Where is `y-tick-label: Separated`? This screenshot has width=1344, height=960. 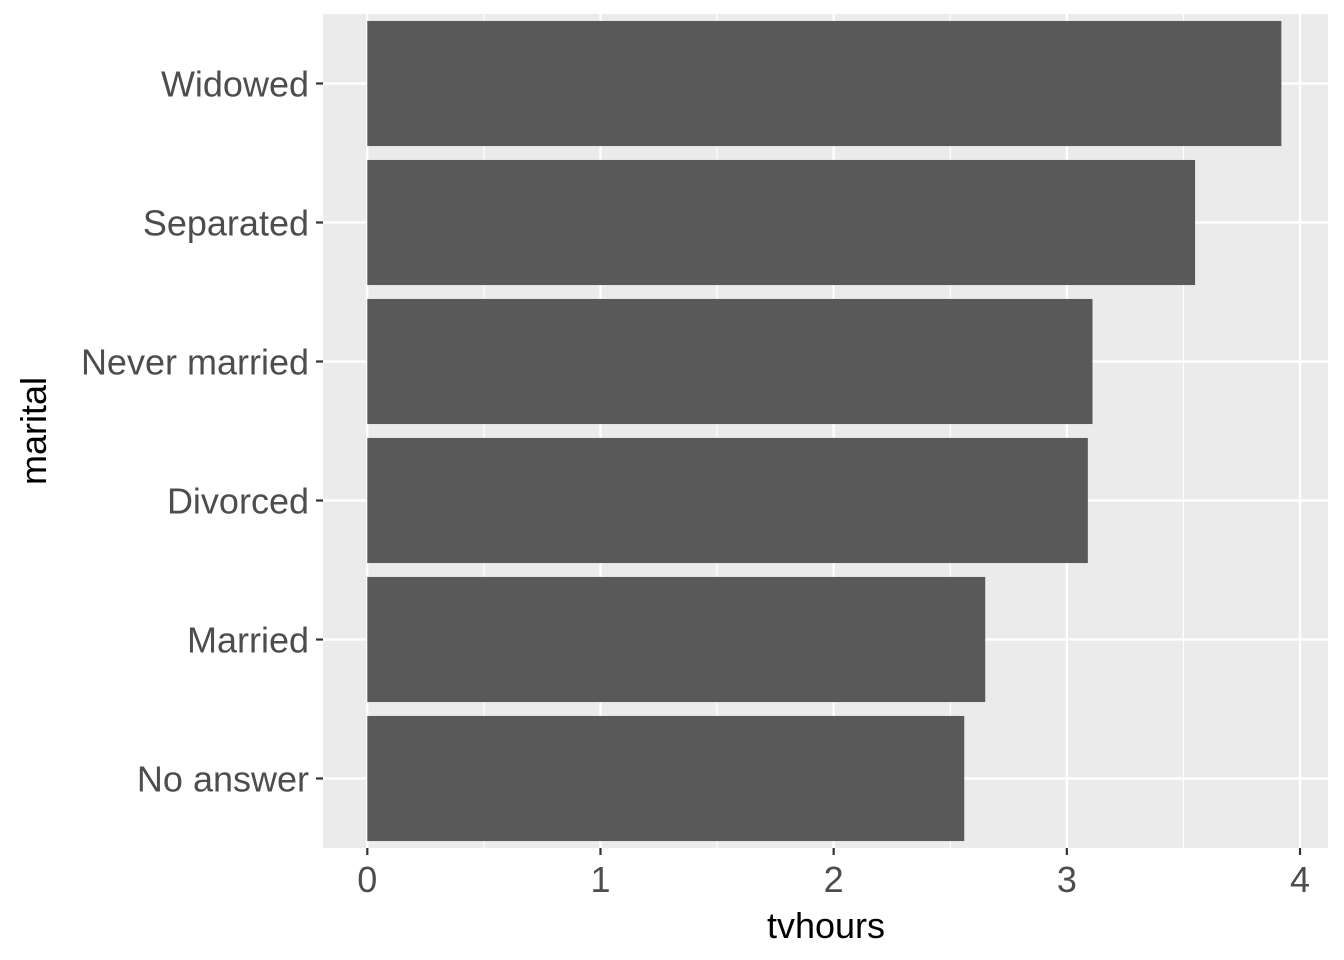 y-tick-label: Separated is located at coordinates (226, 223).